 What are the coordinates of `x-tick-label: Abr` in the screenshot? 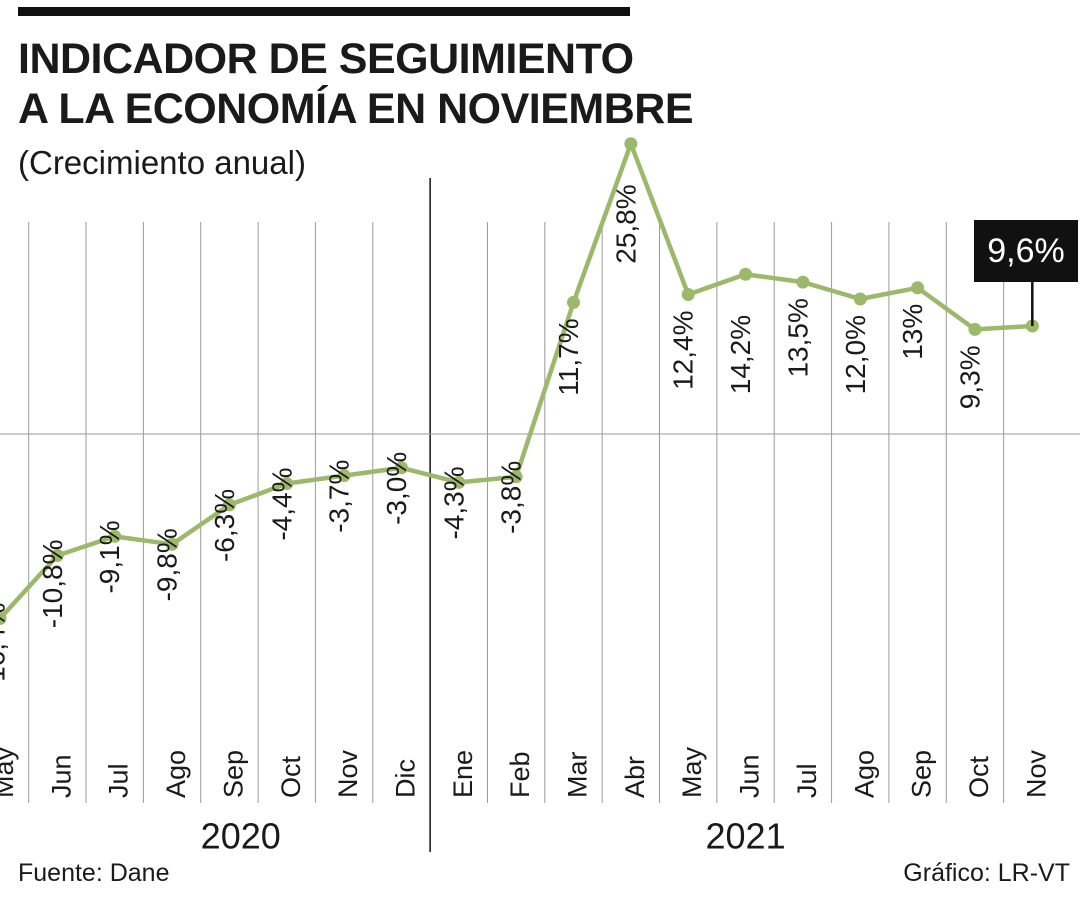 It's located at (635, 777).